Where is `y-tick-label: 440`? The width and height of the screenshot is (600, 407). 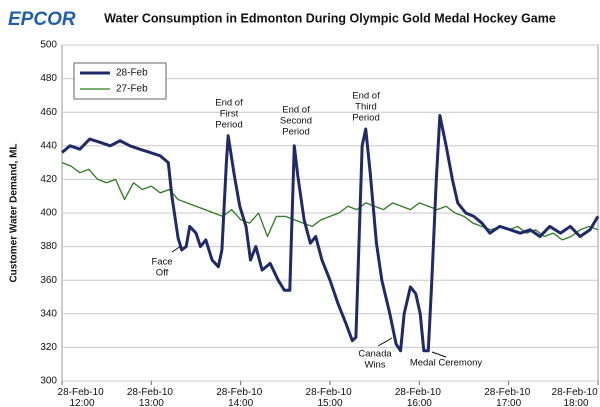 y-tick-label: 440 is located at coordinates (48, 145).